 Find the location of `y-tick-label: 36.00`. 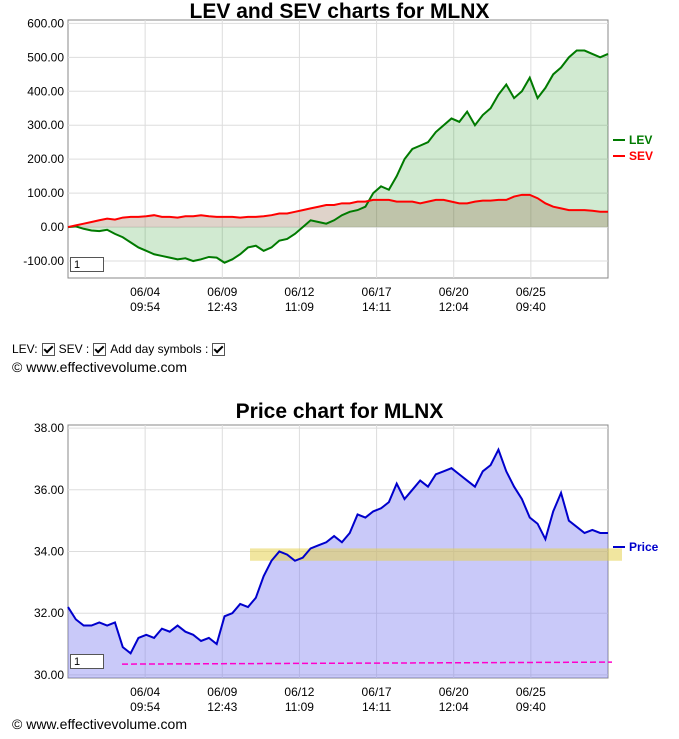

y-tick-label: 36.00 is located at coordinates (49, 490).